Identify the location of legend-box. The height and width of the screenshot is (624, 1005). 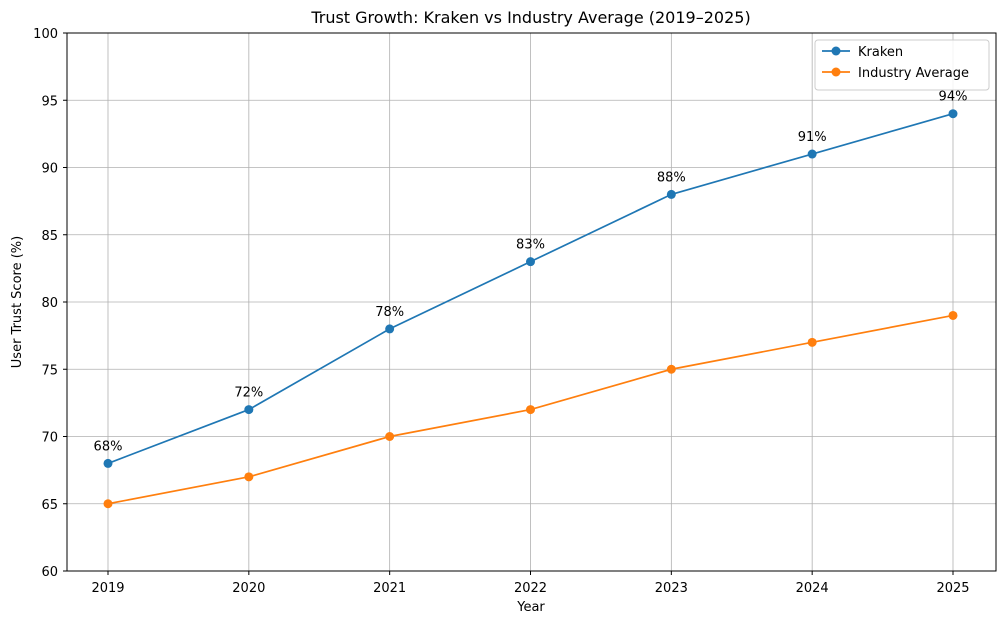
(902, 65).